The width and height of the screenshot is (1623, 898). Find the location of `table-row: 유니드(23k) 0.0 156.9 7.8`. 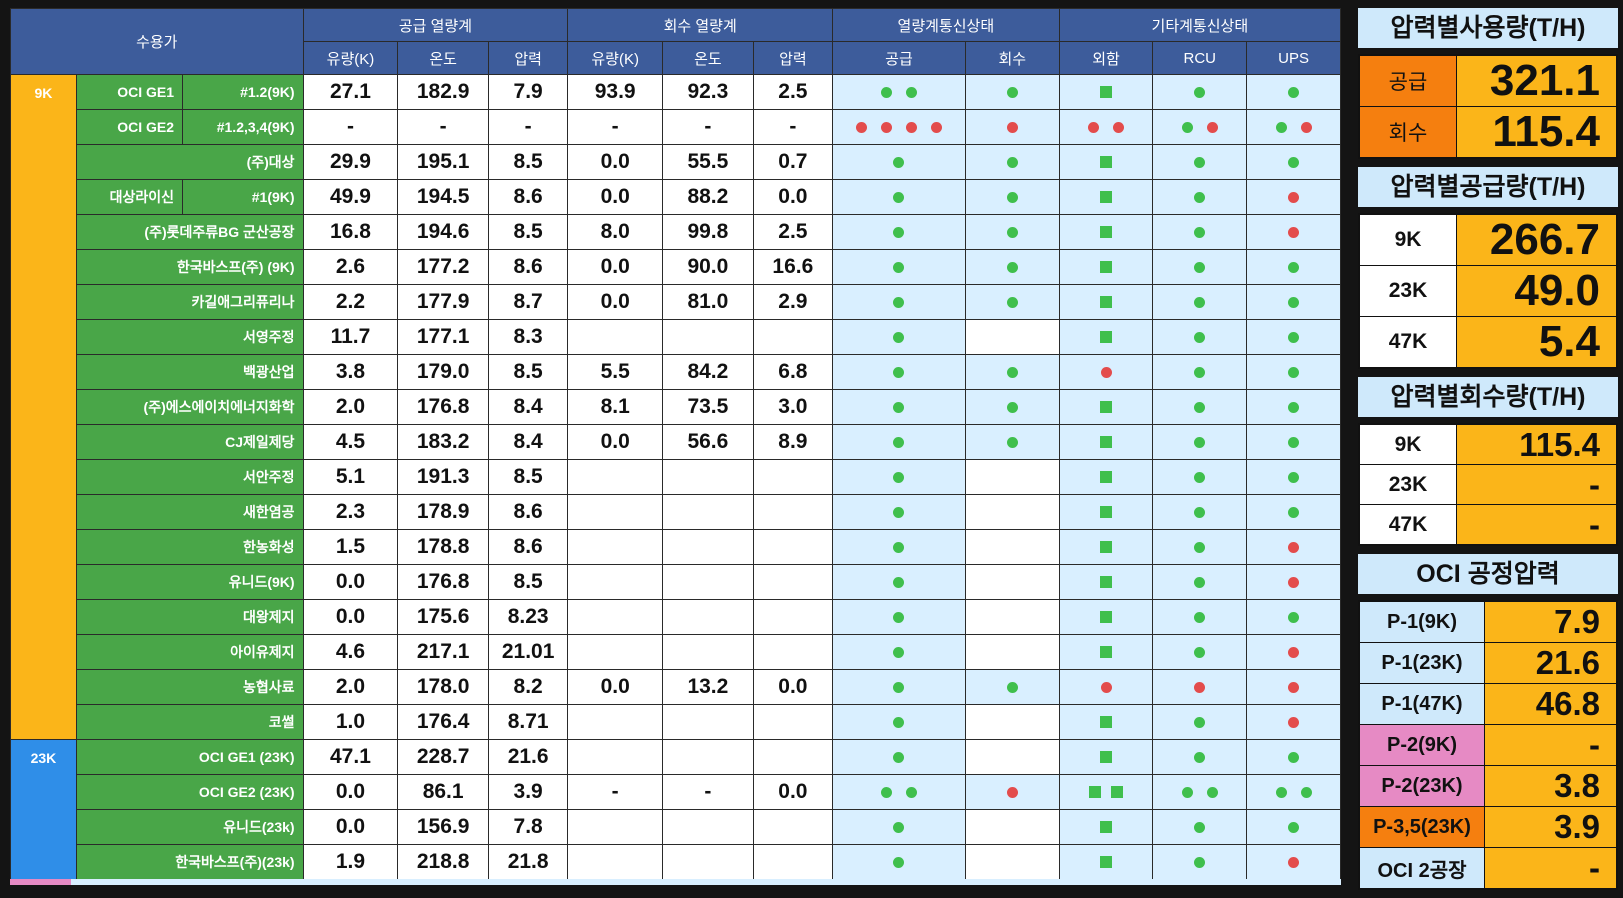

table-row: 유니드(23k) 0.0 156.9 7.8 is located at coordinates (676, 827).